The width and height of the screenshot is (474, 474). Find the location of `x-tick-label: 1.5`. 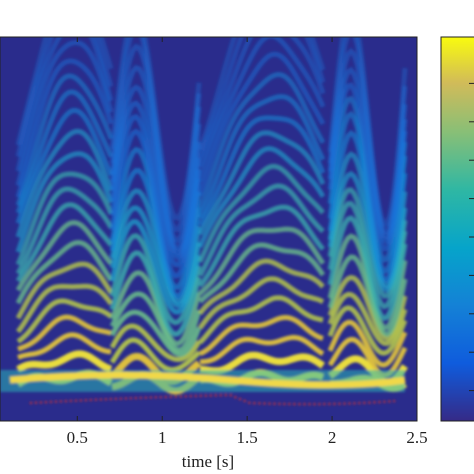

x-tick-label: 1.5 is located at coordinates (247, 437).